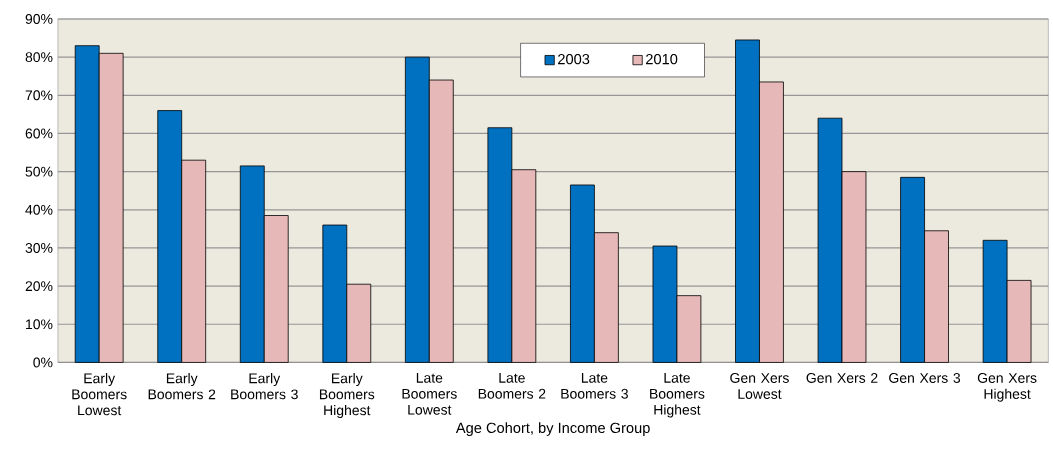  Describe the element at coordinates (594, 385) in the screenshot. I see `x-tick-label: Late Boomers 3` at that location.